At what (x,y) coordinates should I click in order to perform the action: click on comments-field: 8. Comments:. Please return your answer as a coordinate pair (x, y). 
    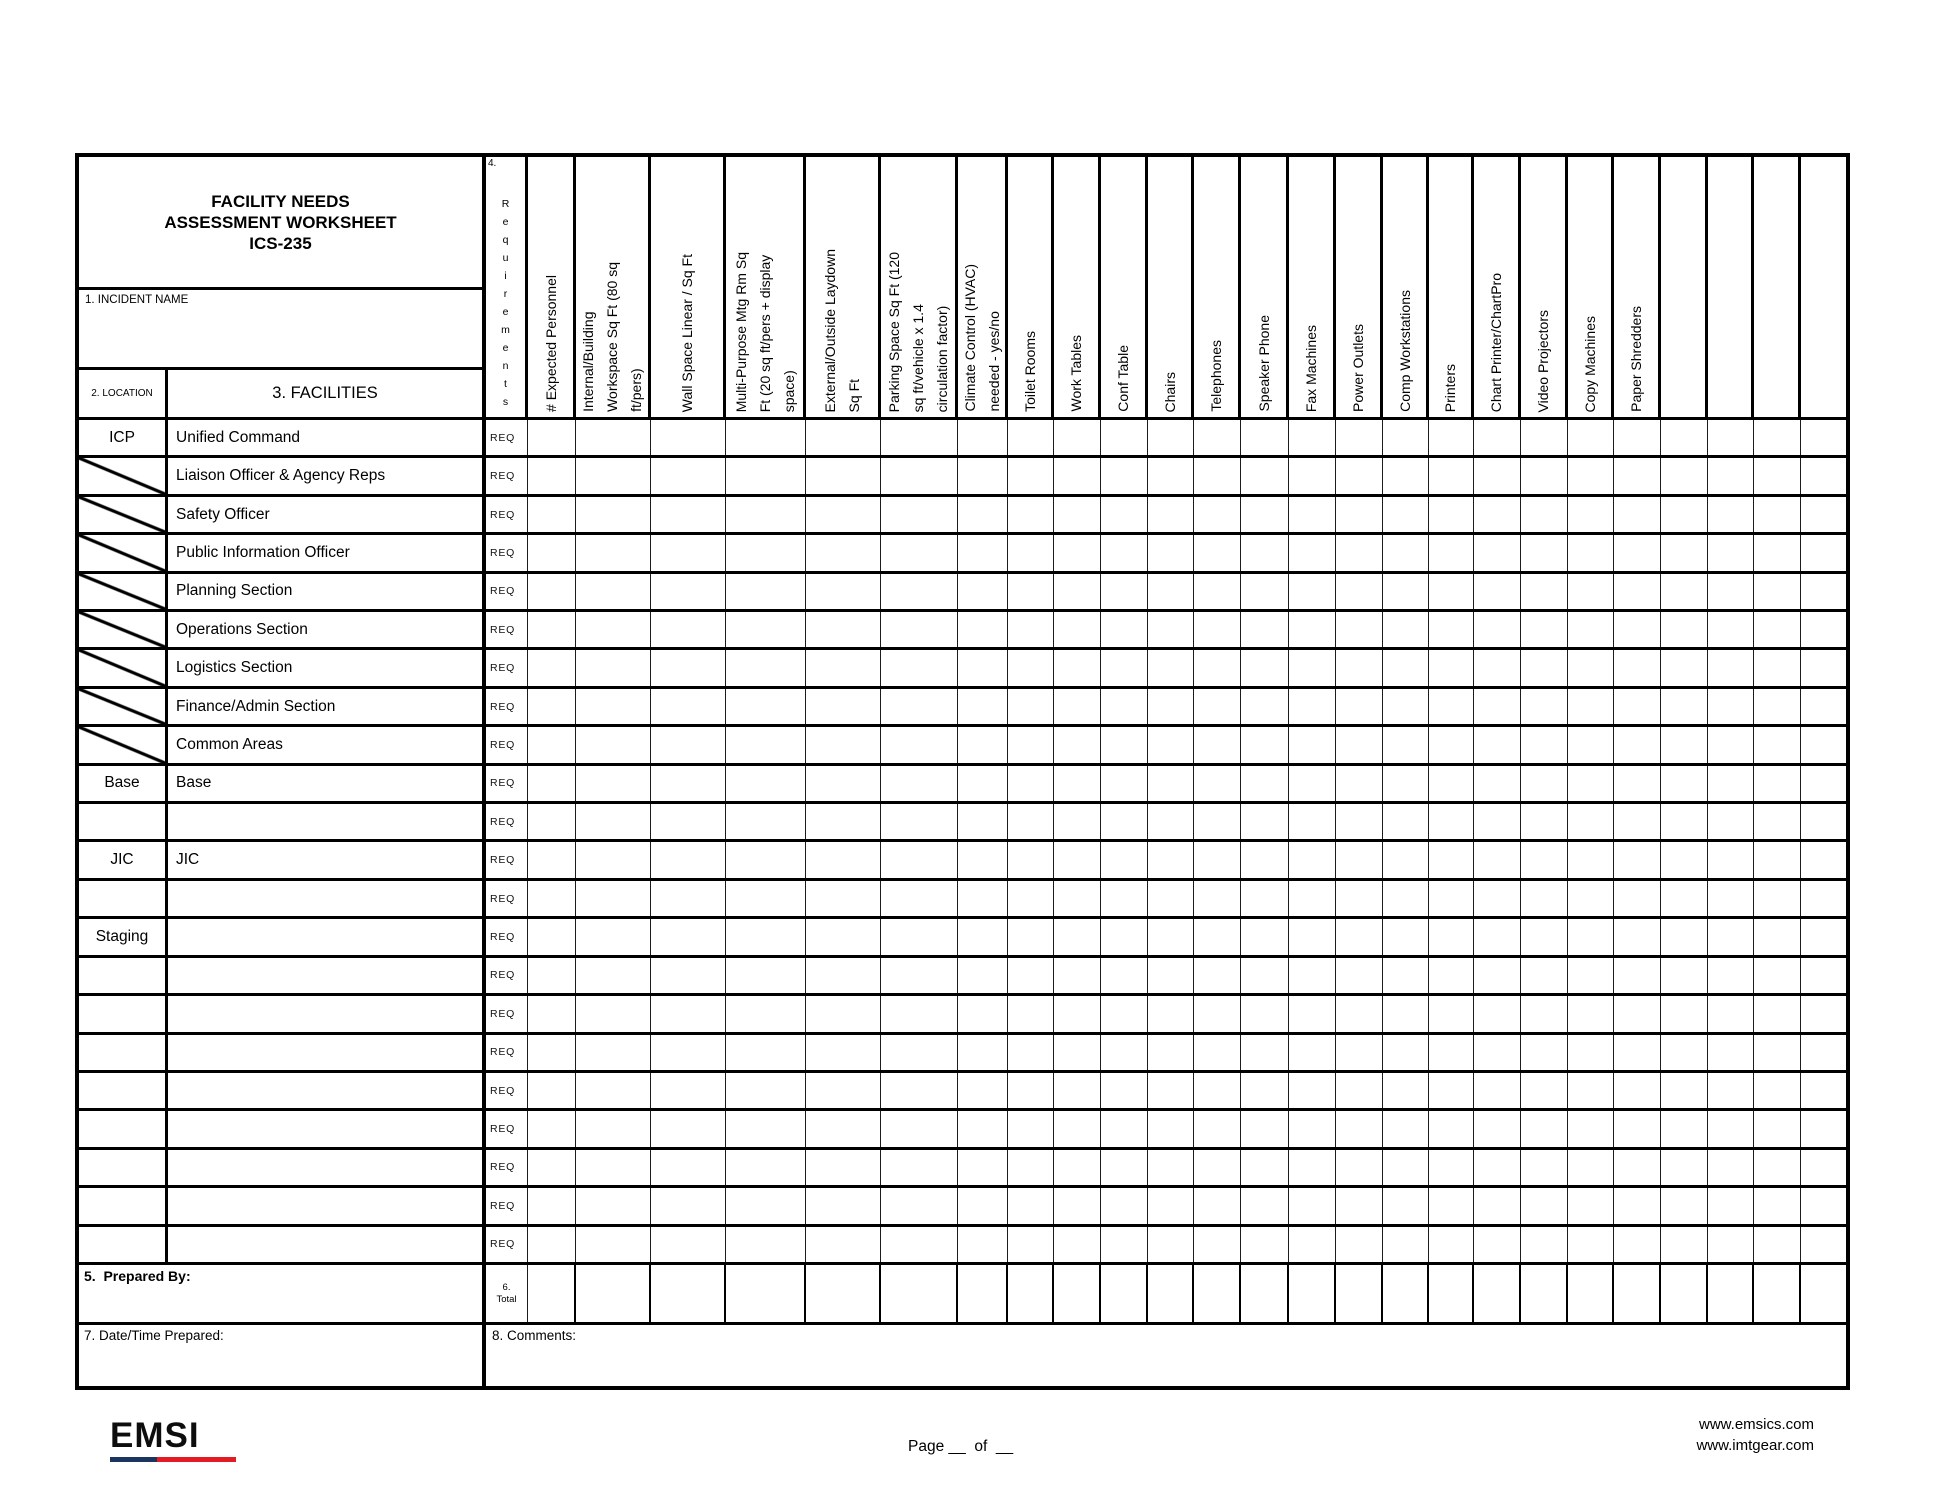
    Looking at the image, I should click on (1166, 1355).